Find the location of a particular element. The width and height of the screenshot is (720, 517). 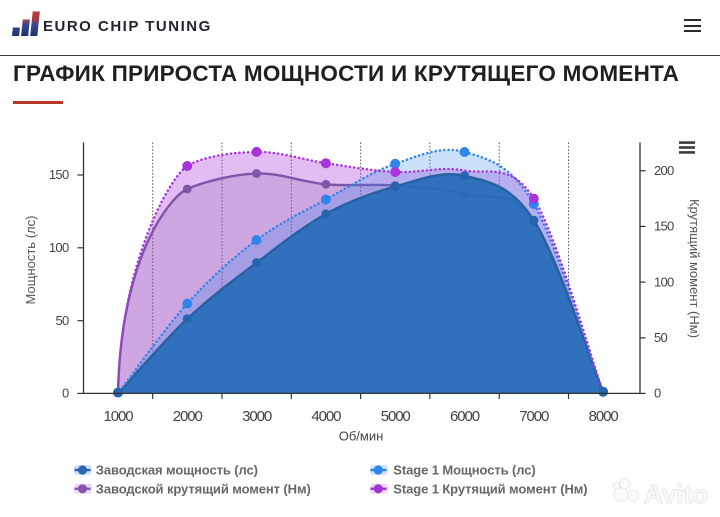

svg-text: 2000 is located at coordinates (188, 416).